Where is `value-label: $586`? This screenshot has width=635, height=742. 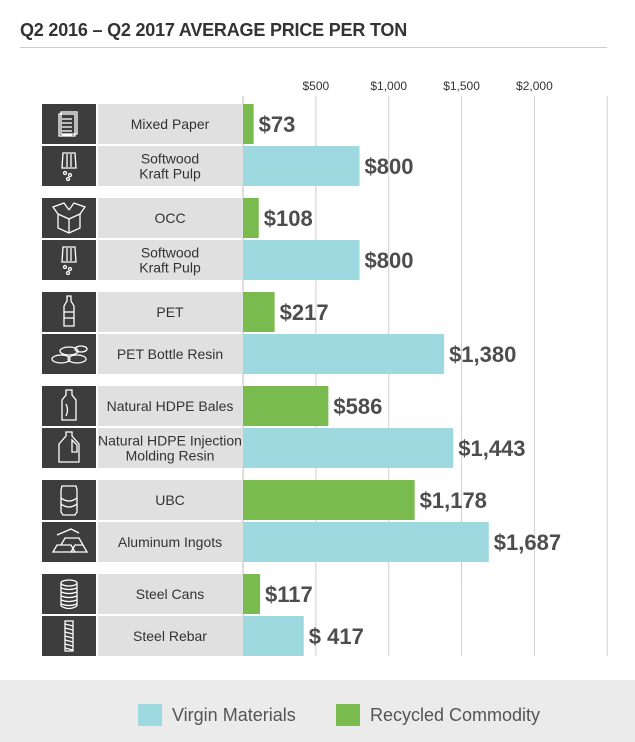
value-label: $586 is located at coordinates (357, 406).